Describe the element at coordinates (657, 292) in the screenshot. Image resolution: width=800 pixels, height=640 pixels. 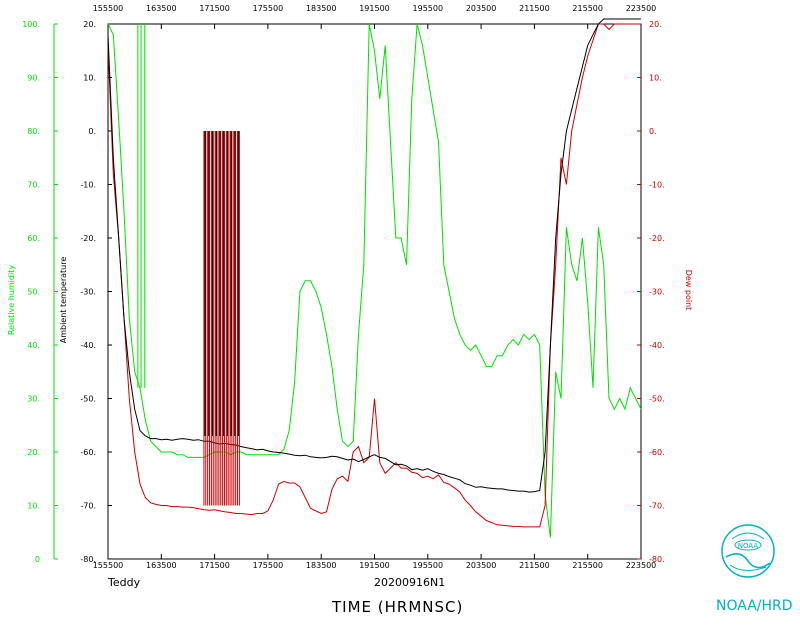
I see `dew-tick-label: -30.` at that location.